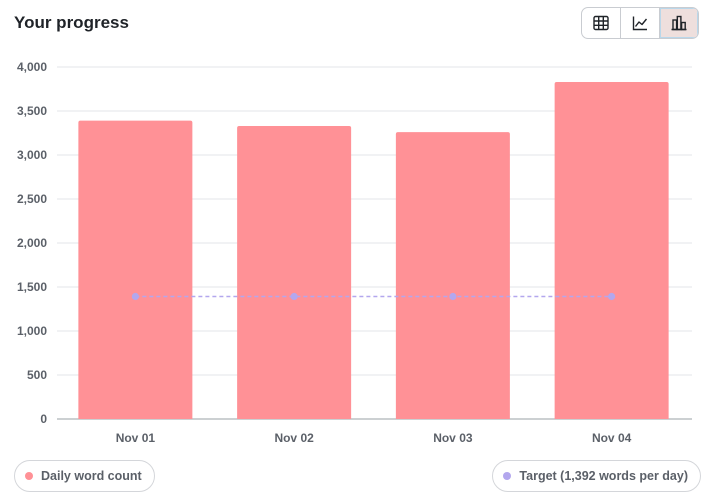 The width and height of the screenshot is (716, 499). Describe the element at coordinates (91, 476) in the screenshot. I see `legend-daily-label: Daily word count` at that location.